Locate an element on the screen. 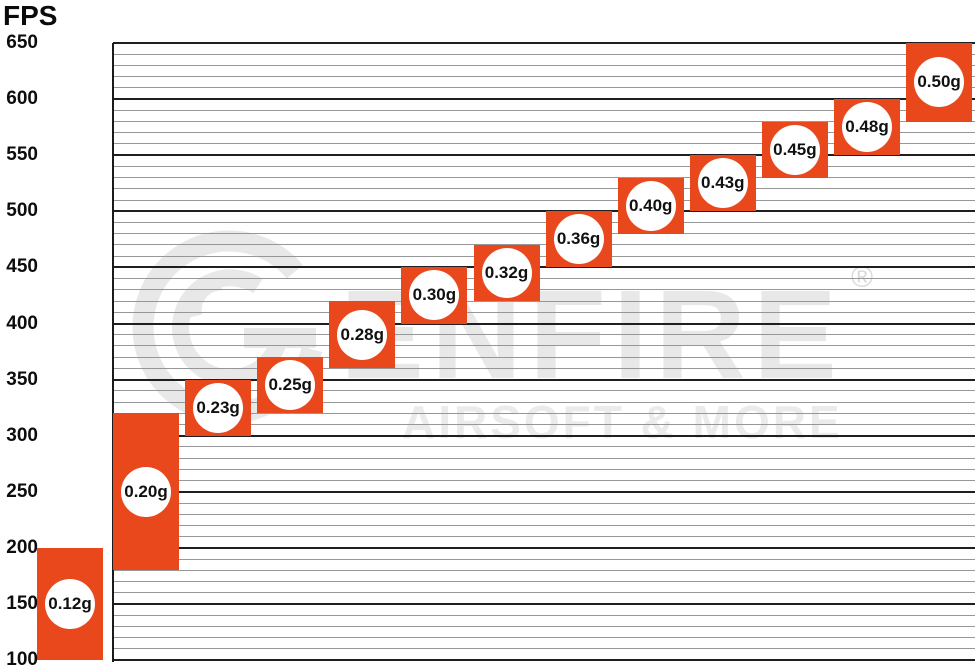 The image size is (975, 666). bar-weight-label: 0.45g is located at coordinates (795, 149).